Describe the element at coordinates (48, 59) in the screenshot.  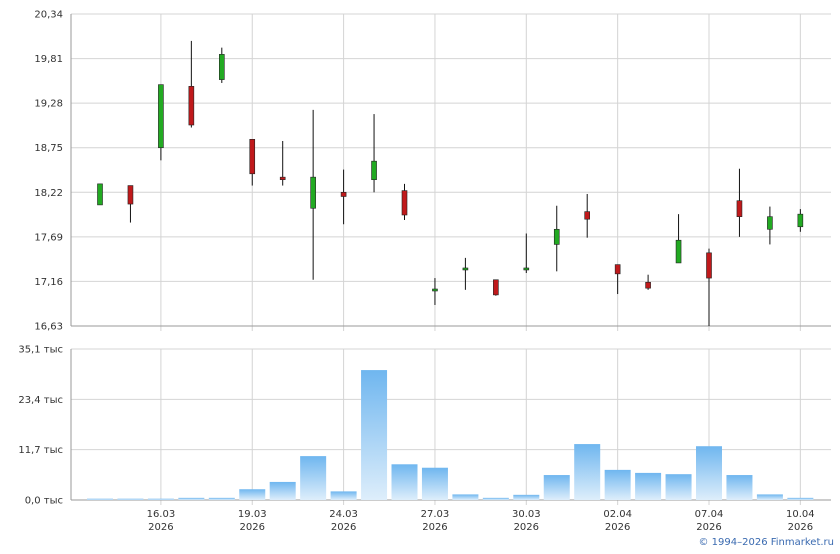
I see `price-tick-label: 19,81` at that location.